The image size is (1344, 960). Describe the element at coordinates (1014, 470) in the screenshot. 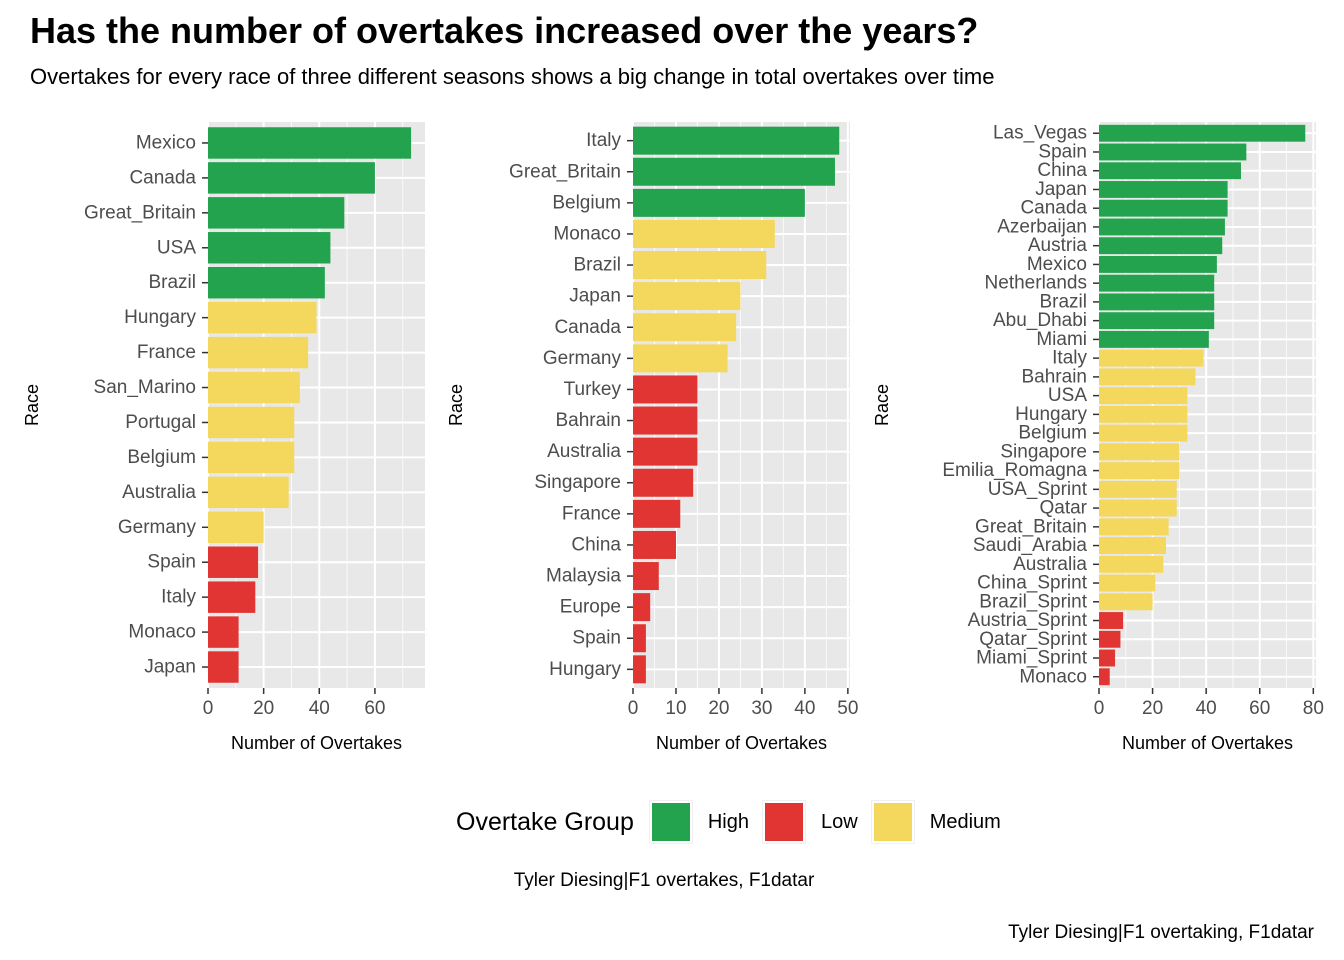

I see `y-tick-label: Emilia_Romagna` at that location.